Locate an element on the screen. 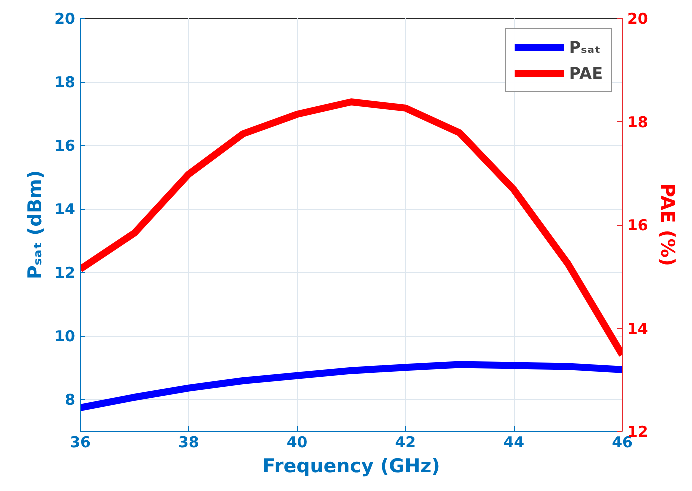 This screenshot has height=491, width=692. y-tick-label: 12 is located at coordinates (65, 273).